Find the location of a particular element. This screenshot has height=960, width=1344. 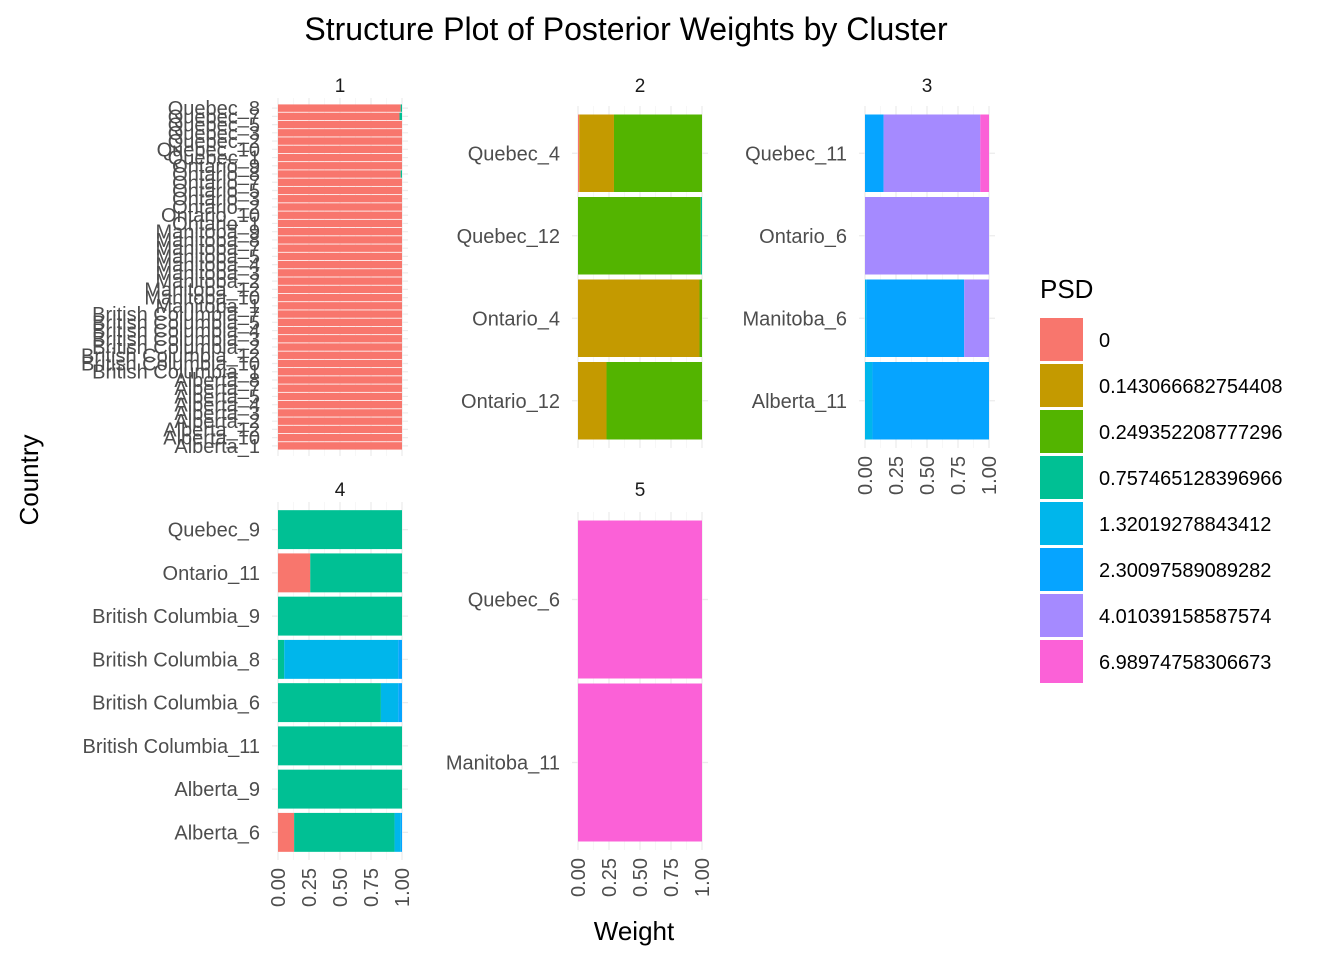

facet-strip-label: 1 is located at coordinates (340, 86).